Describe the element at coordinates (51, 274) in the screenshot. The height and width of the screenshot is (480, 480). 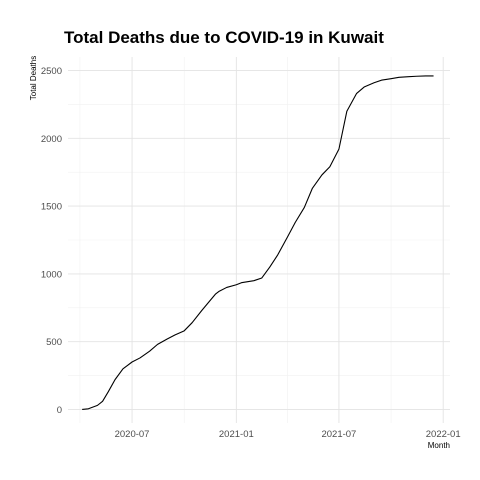
I see `y-tick-label: 1000` at that location.